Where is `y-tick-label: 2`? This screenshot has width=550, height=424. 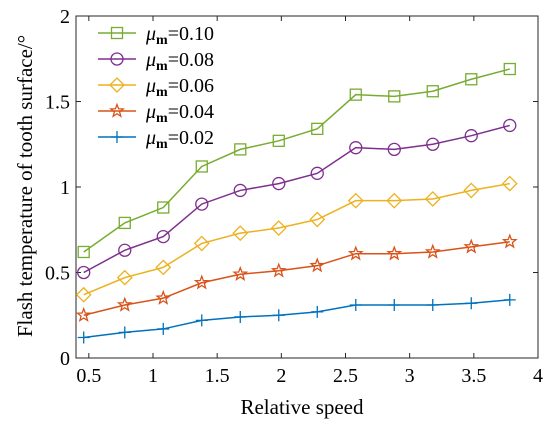 y-tick-label: 2 is located at coordinates (65, 17).